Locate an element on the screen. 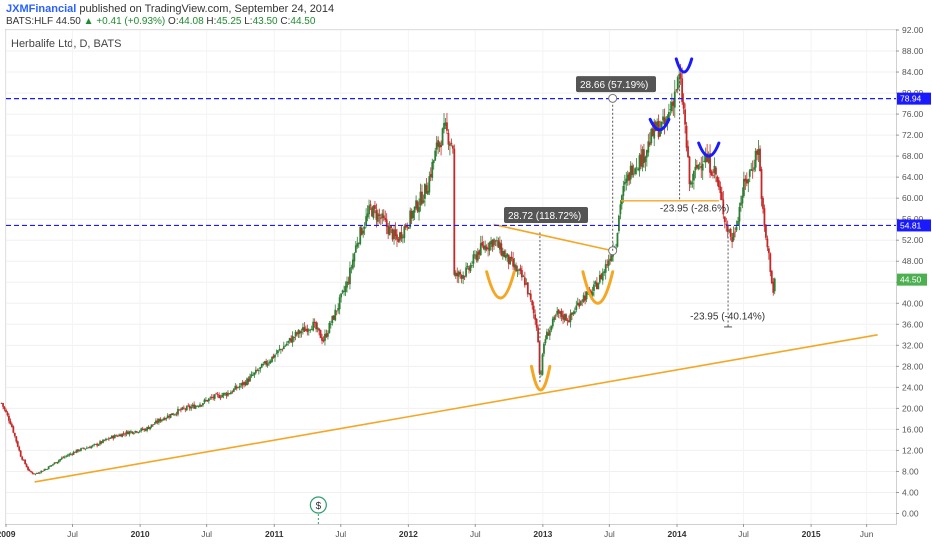 The image size is (932, 550). x-tick-label: 2014 is located at coordinates (677, 534).